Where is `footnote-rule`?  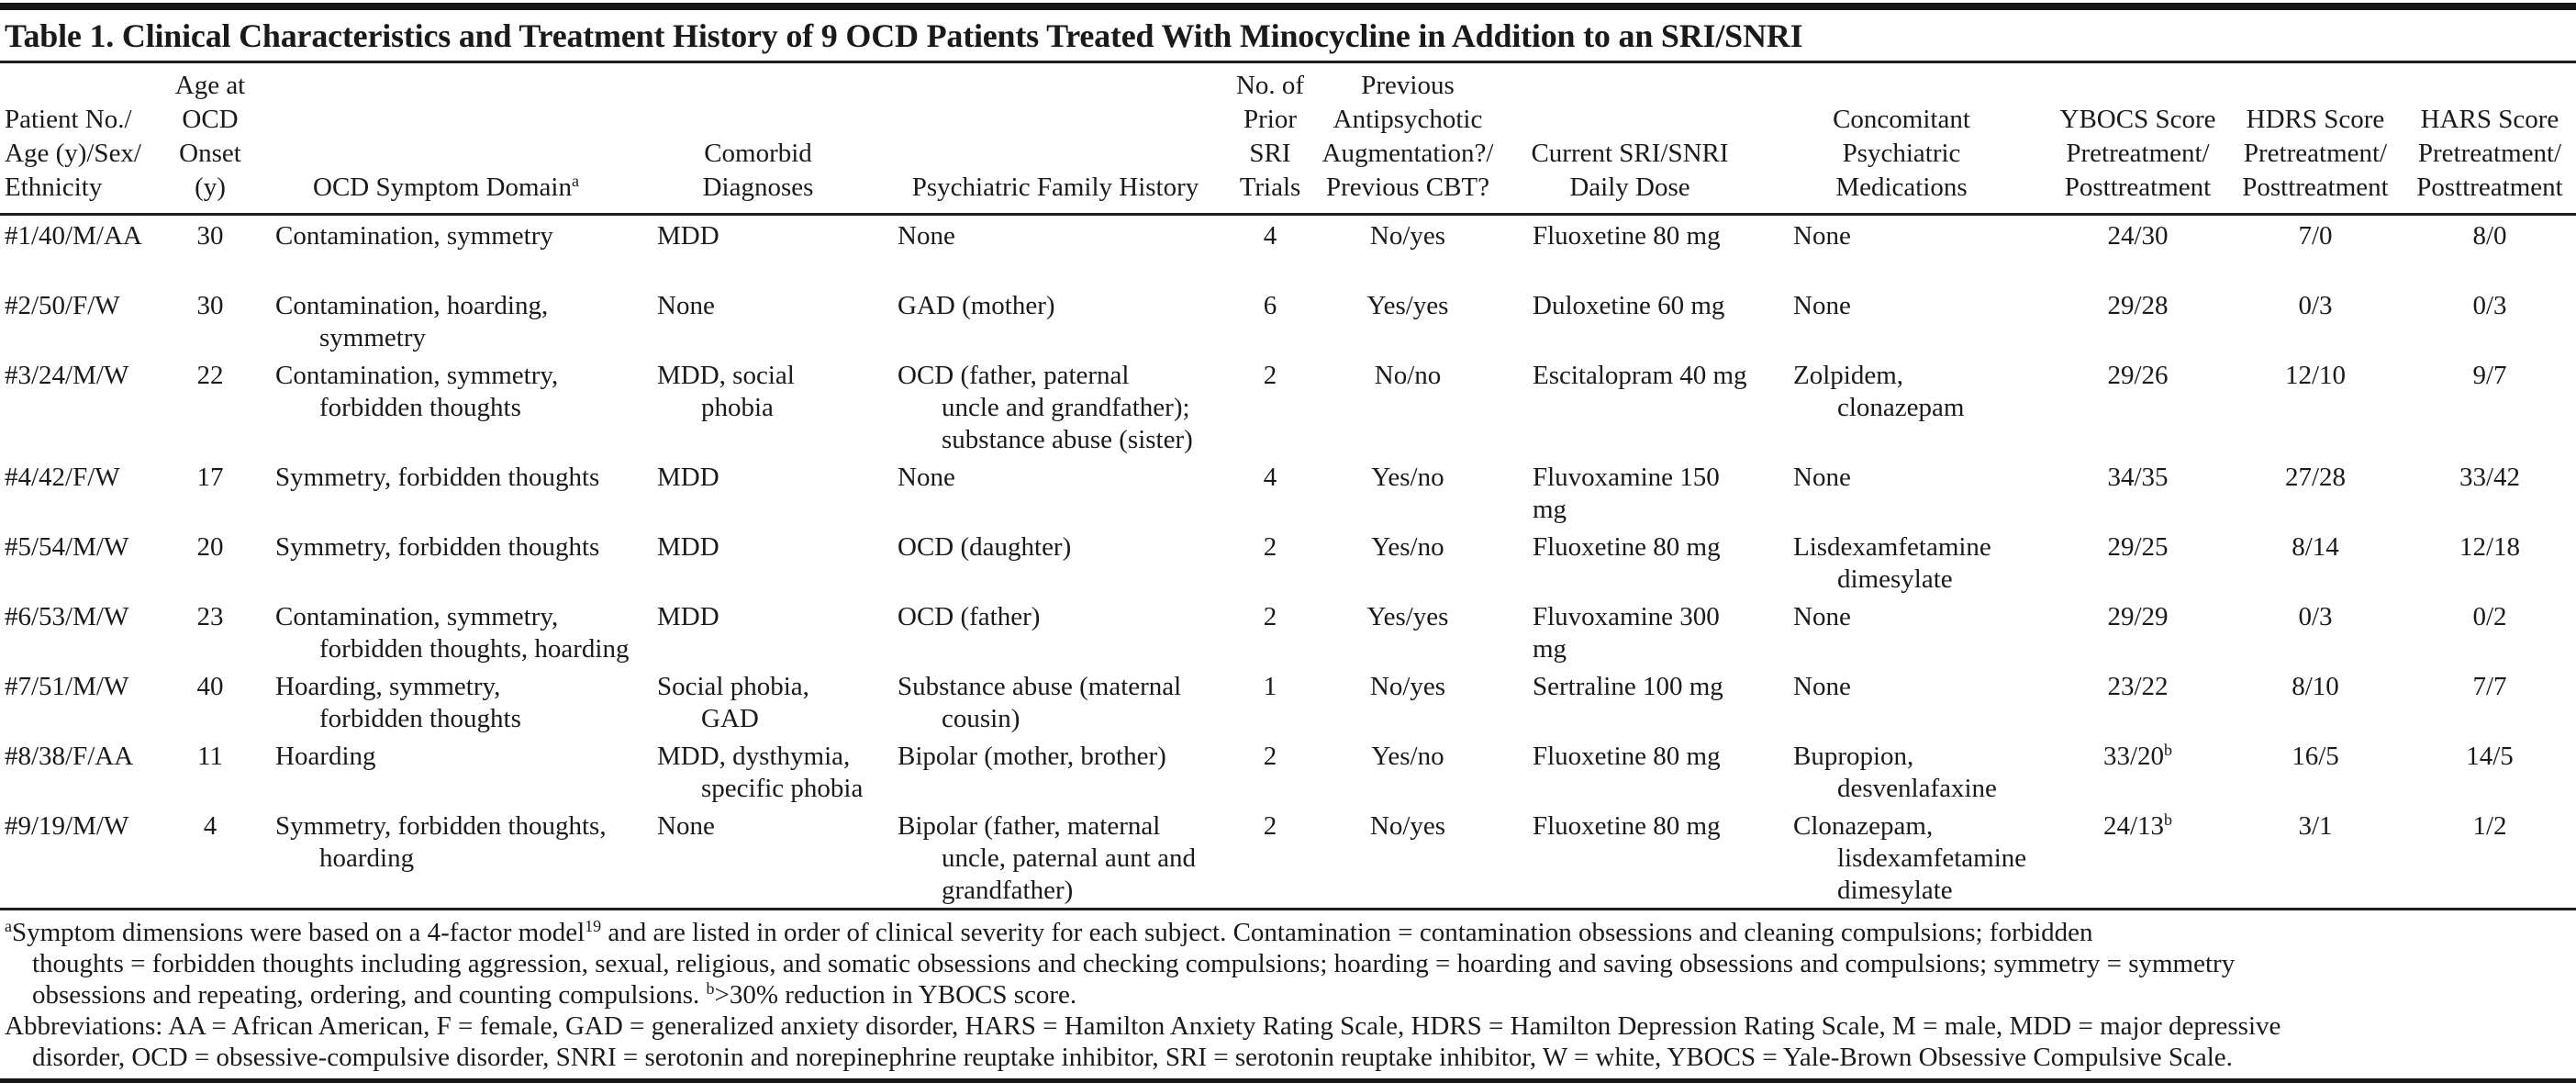 footnote-rule is located at coordinates (1288, 909).